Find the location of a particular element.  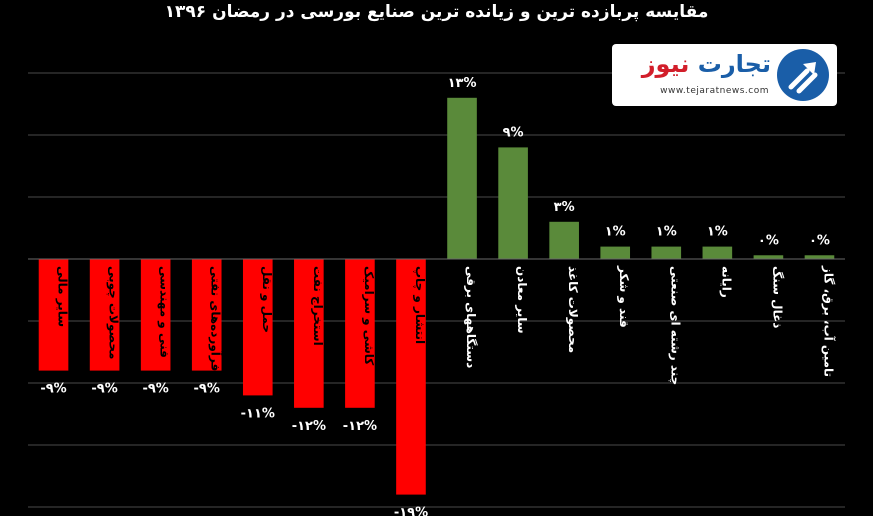

trend-arrow-icon is located at coordinates (803, 75).